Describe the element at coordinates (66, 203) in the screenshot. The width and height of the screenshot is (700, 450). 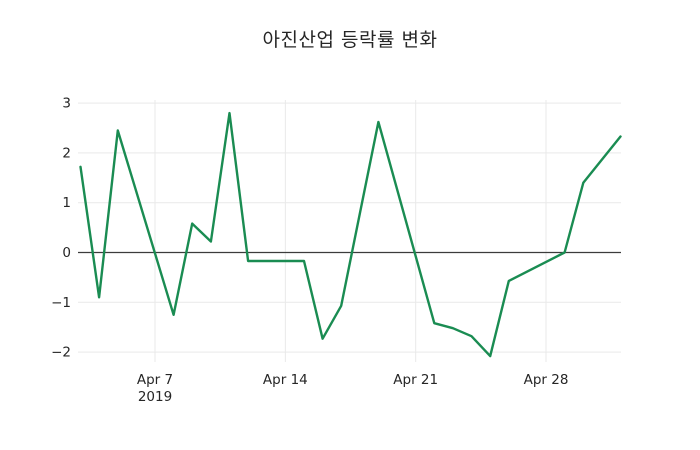
I see `y-tick-label: 1` at that location.